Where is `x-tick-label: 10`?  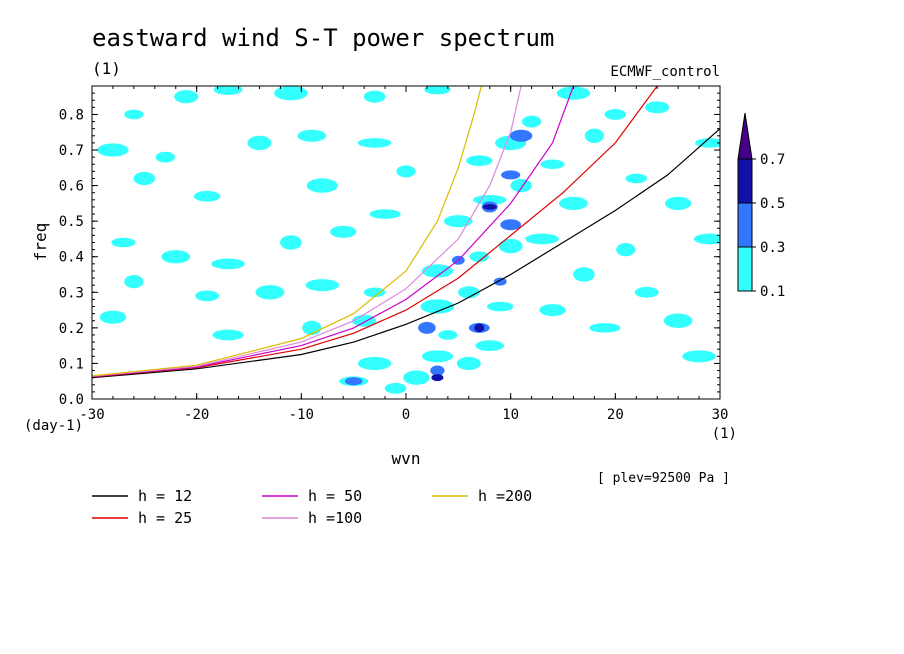 x-tick-label: 10 is located at coordinates (510, 415).